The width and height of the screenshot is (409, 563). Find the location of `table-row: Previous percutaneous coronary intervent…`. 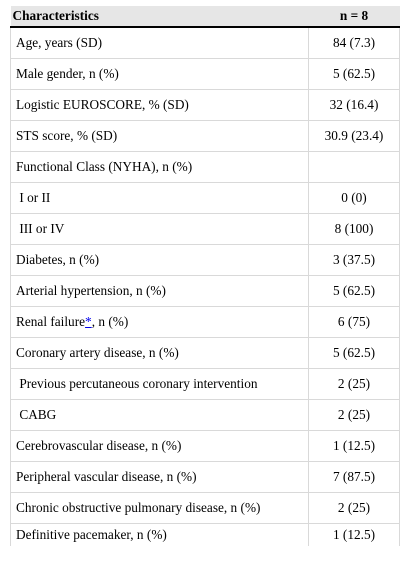

table-row: Previous percutaneous coronary intervent… is located at coordinates (205, 384).